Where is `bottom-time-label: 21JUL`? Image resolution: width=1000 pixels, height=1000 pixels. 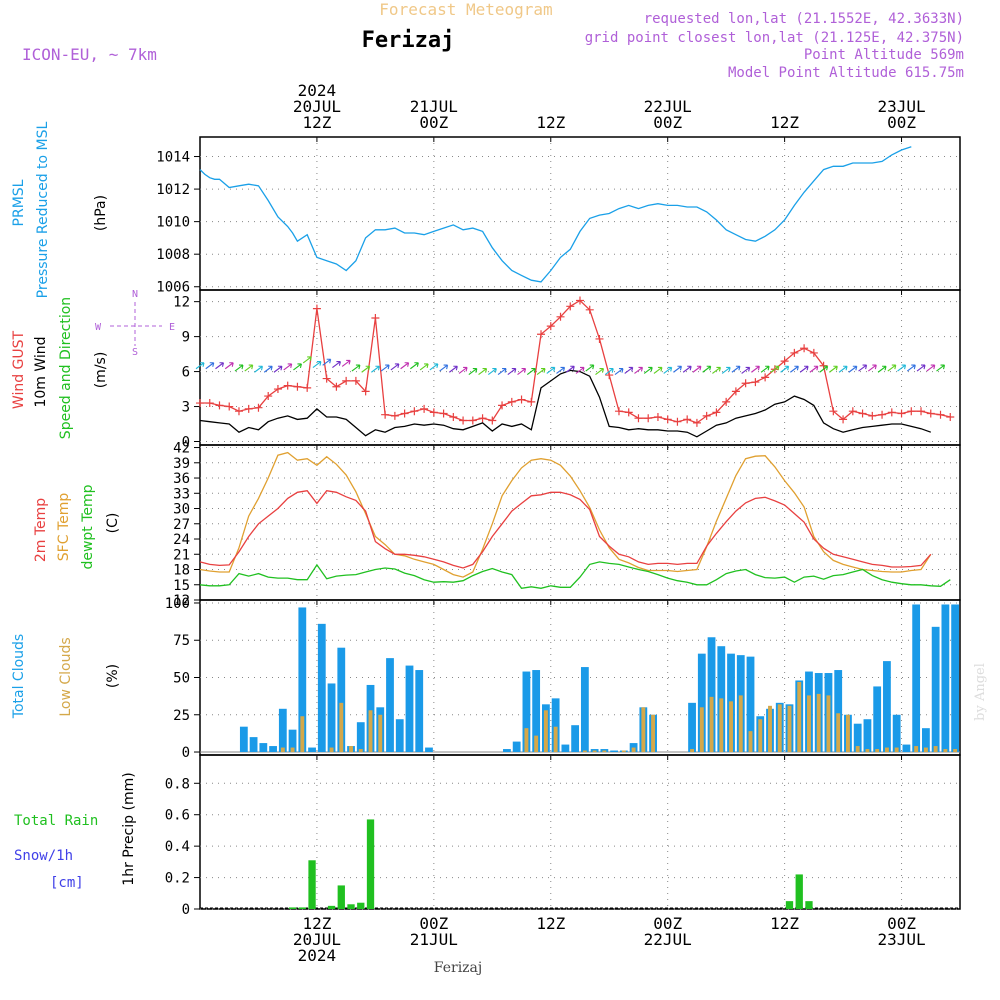
bottom-time-label: 21JUL is located at coordinates (434, 939).